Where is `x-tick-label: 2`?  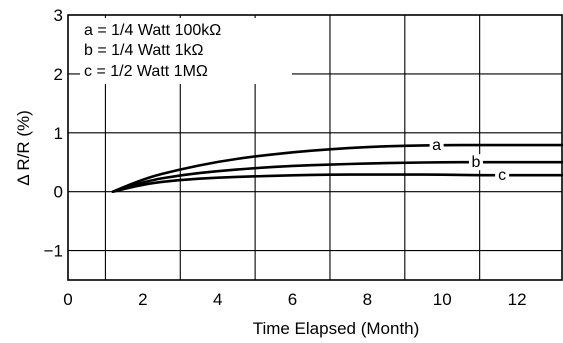 x-tick-label: 2 is located at coordinates (142, 299).